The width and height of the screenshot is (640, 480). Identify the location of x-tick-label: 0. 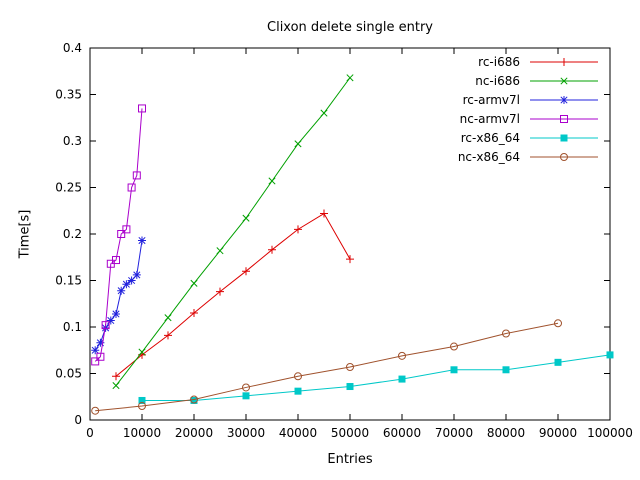
(90, 433).